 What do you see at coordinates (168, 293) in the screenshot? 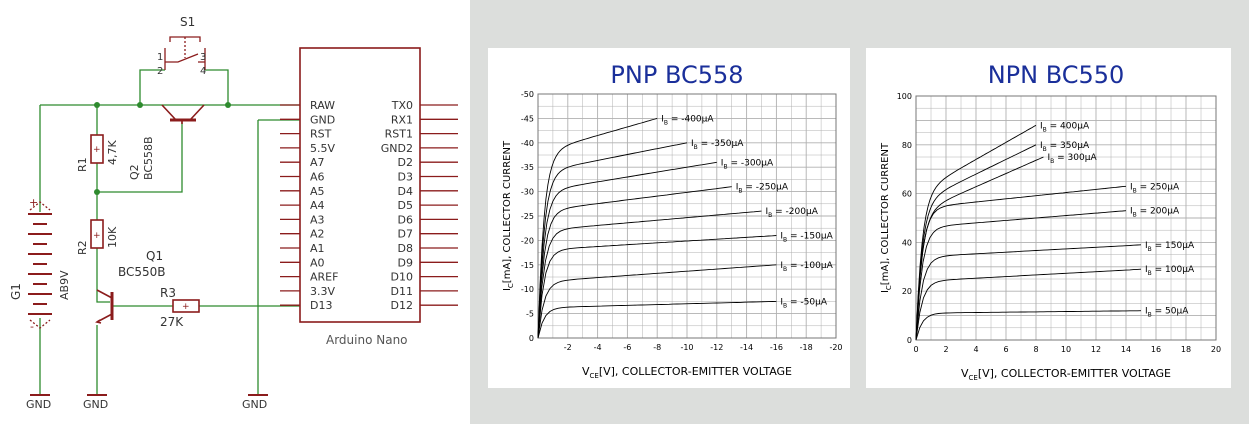
I see `r3-label: R3` at bounding box center [168, 293].